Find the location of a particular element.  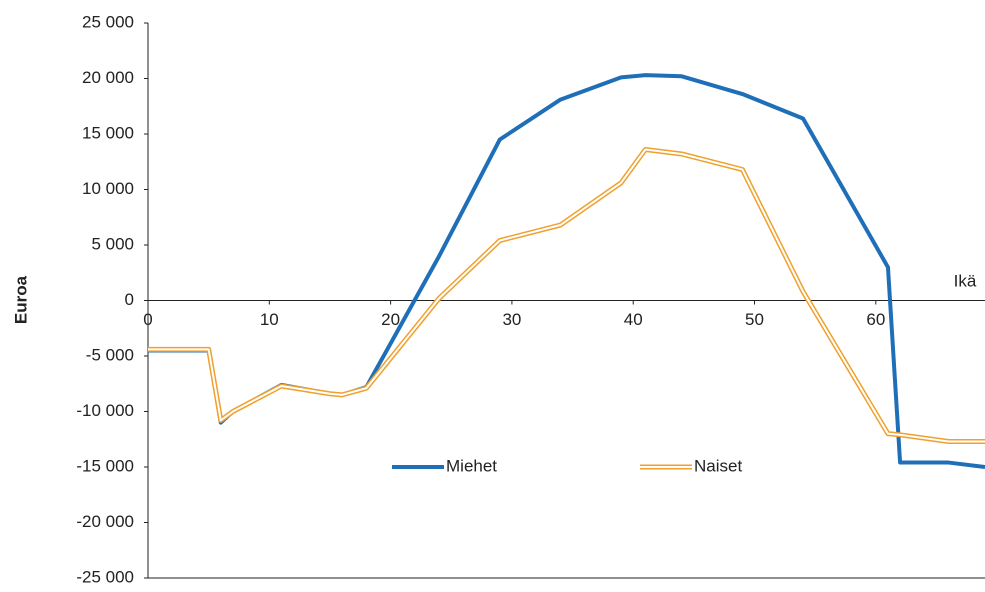

y-tick-label: -5 000 is located at coordinates (110, 354).